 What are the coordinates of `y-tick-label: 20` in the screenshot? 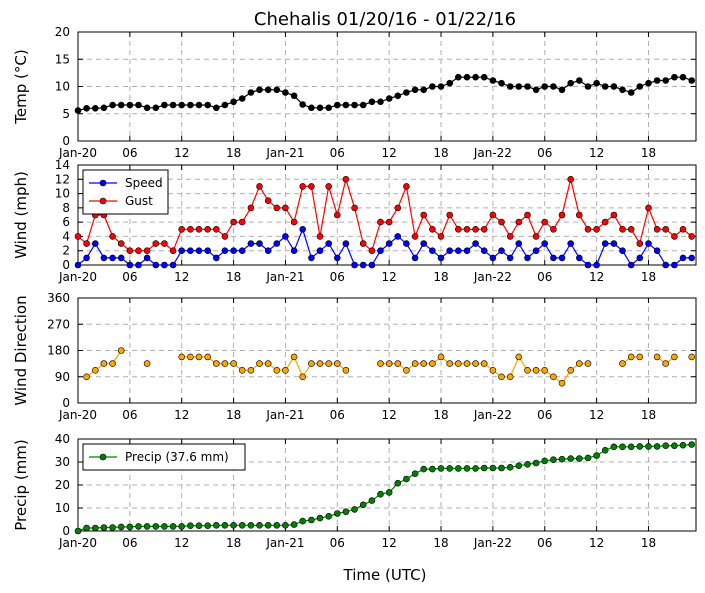 It's located at (62, 32).